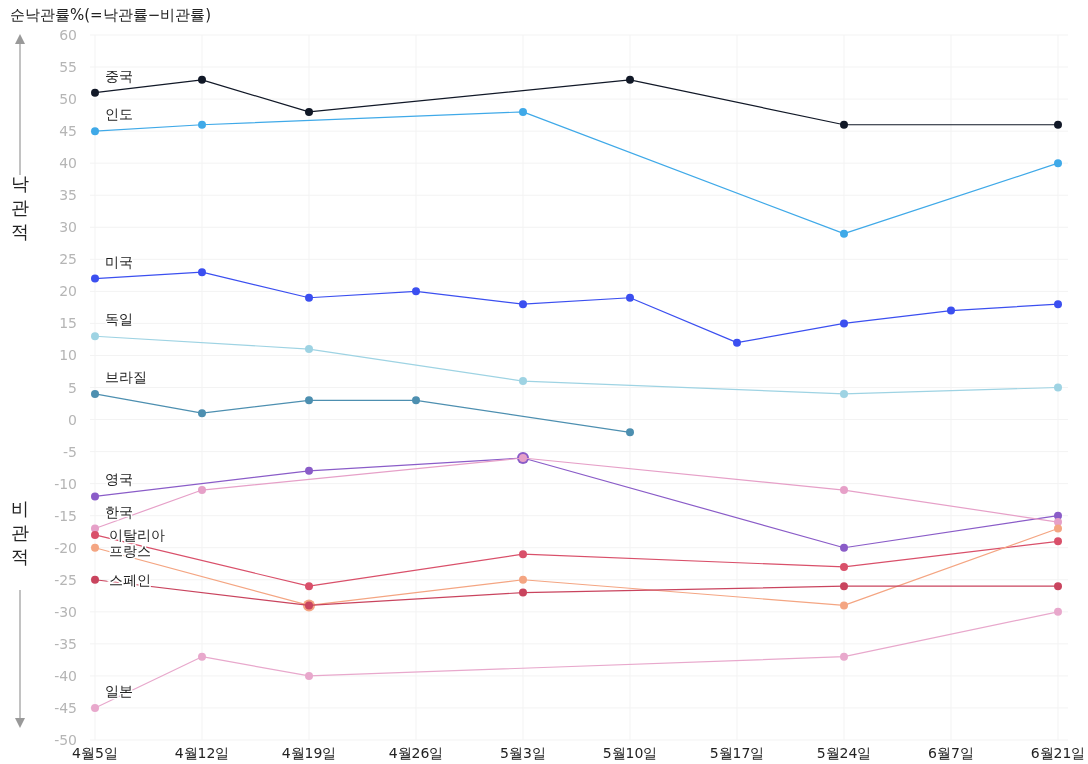  Describe the element at coordinates (65, 740) in the screenshot. I see `y-tick-label: -50` at that location.